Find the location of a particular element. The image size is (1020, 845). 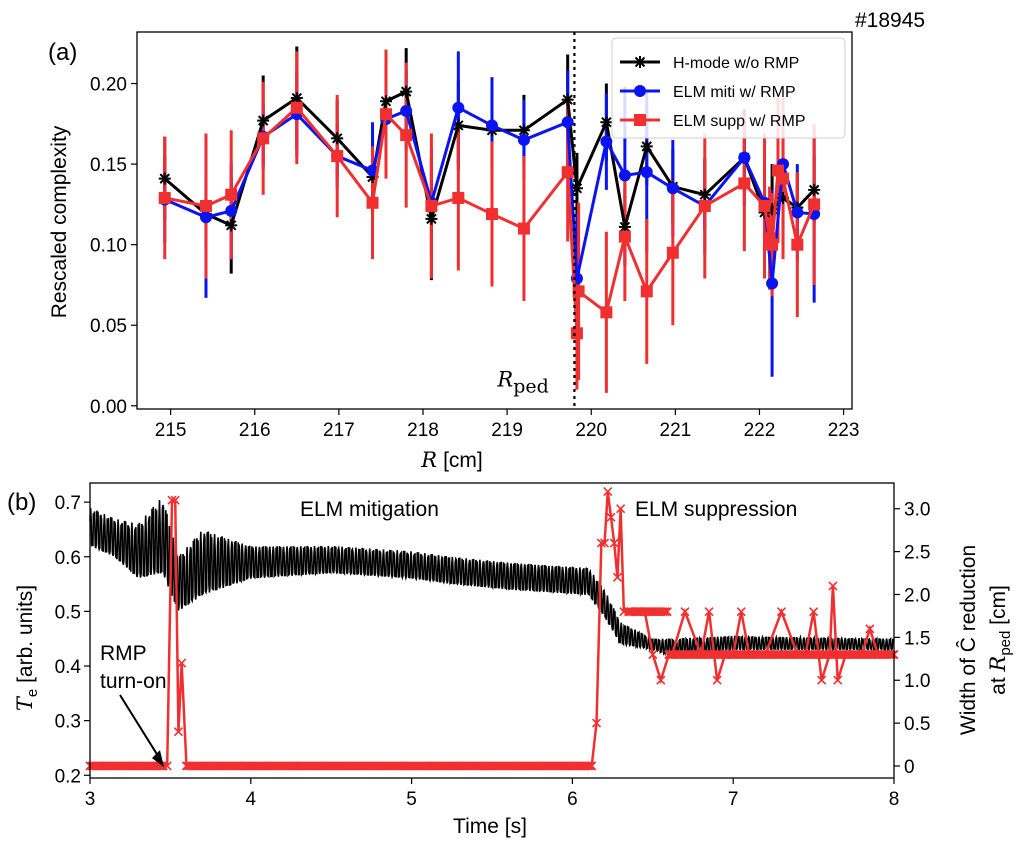

series-2-line is located at coordinates (489, 195).